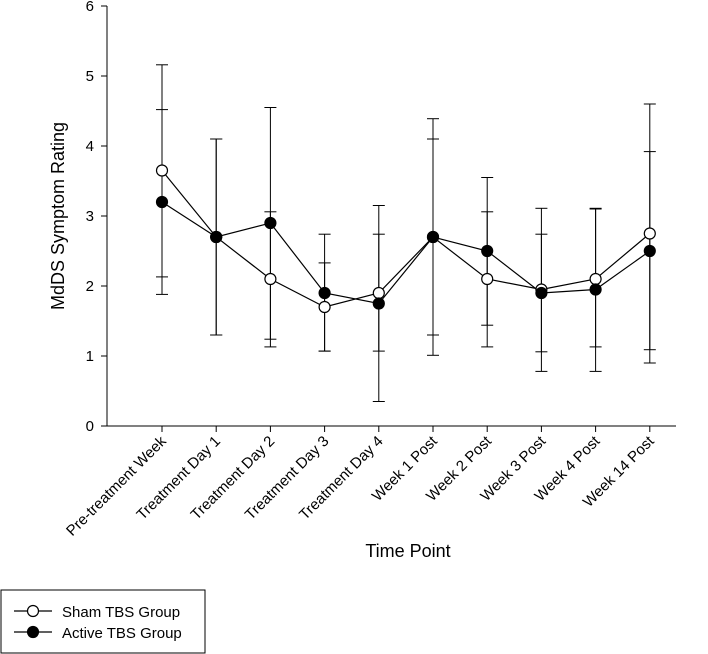  Describe the element at coordinates (33, 632) in the screenshot. I see `legend-marker-active` at that location.